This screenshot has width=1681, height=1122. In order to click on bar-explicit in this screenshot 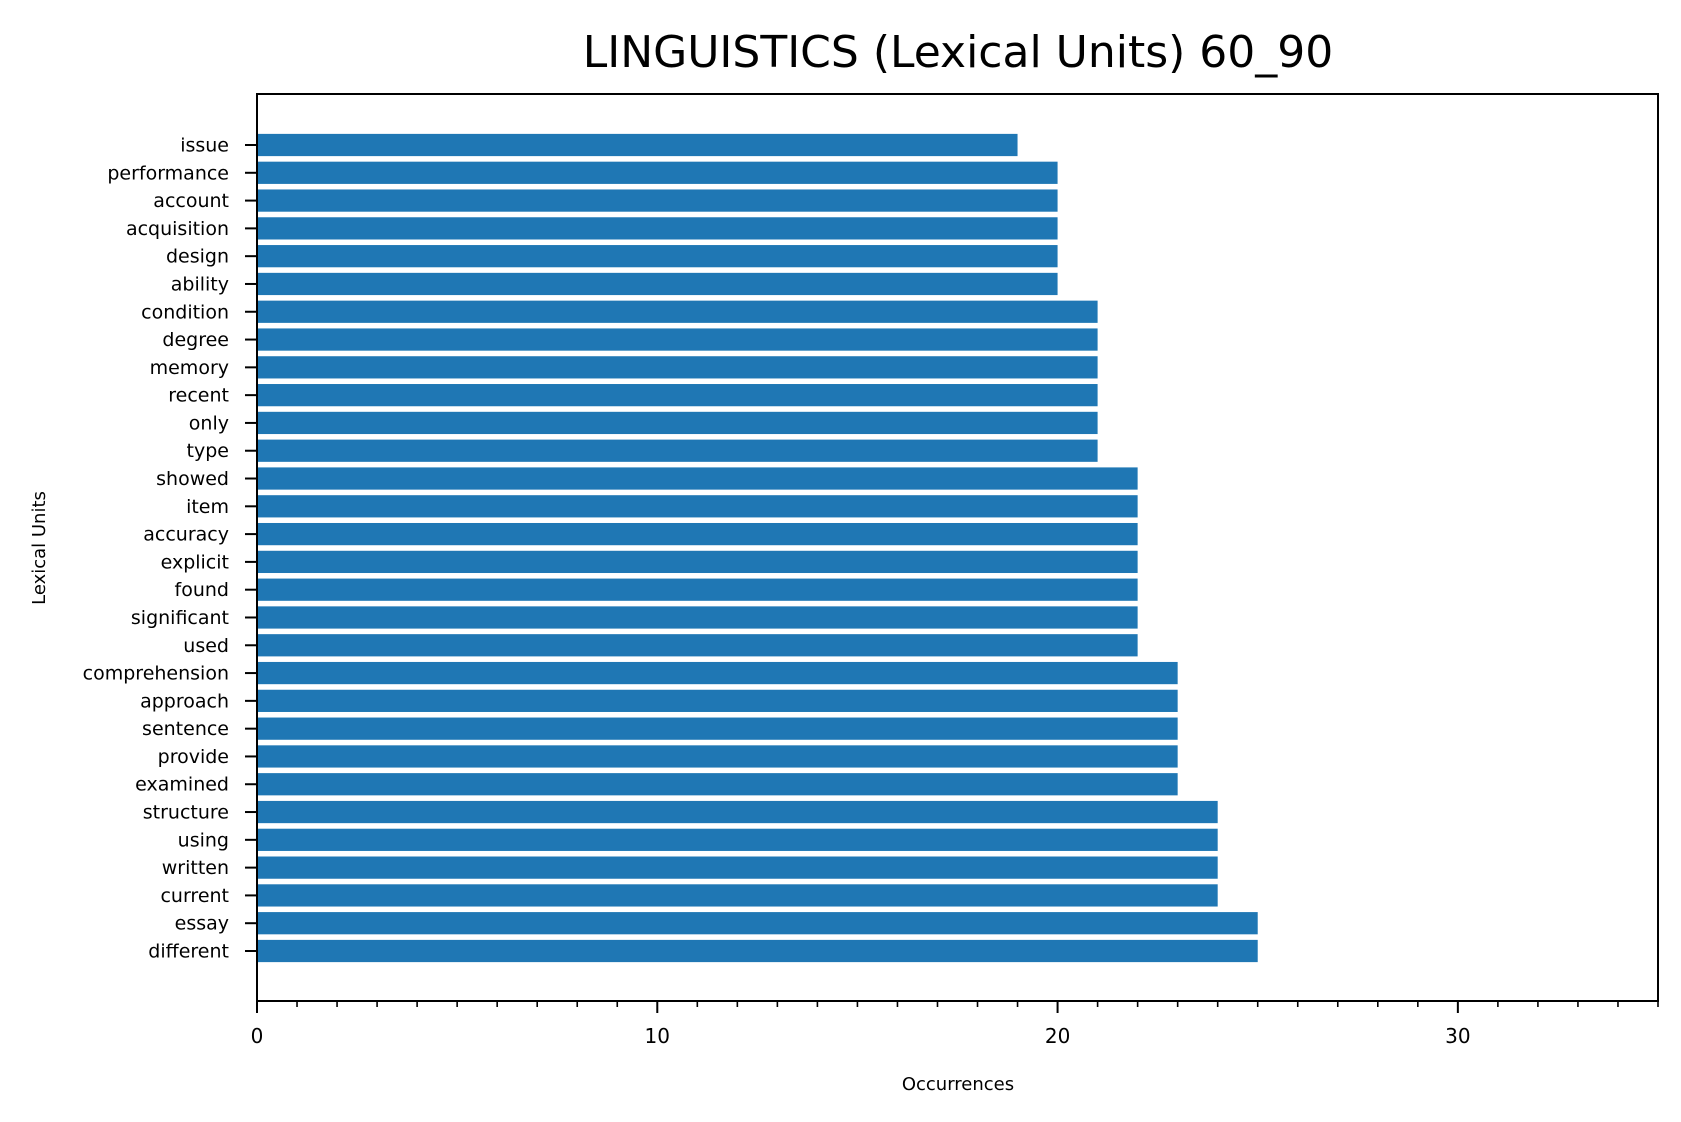, I will do `click(697, 562)`.